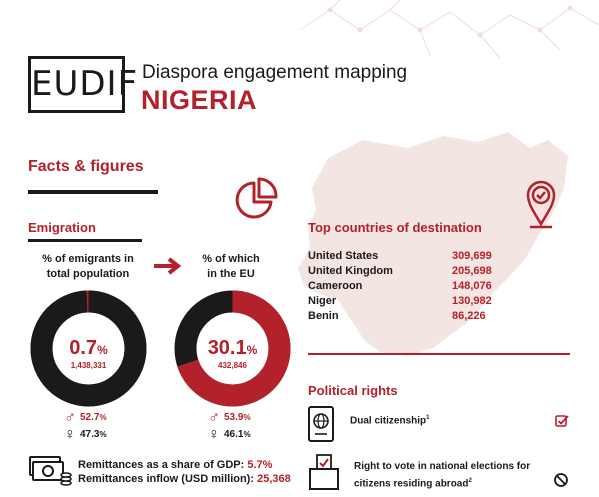 The image size is (599, 497). What do you see at coordinates (232, 365) in the screenshot?
I see `eu-share-count: 432,846` at bounding box center [232, 365].